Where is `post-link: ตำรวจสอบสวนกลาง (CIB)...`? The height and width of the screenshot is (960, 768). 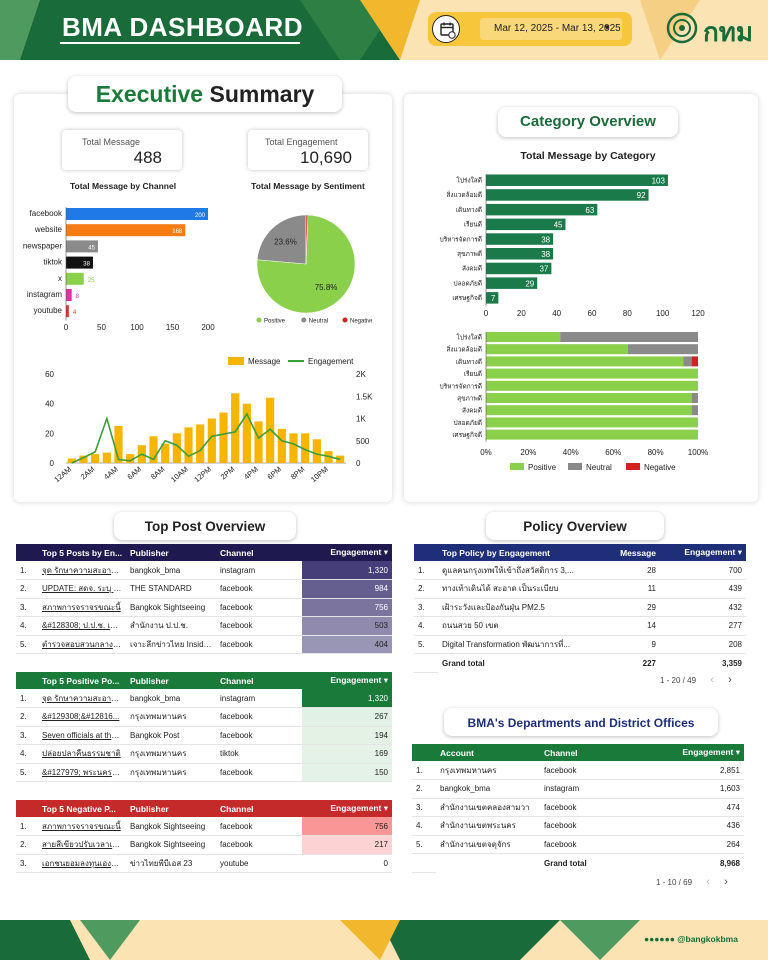
post-link: ตำรวจสอบสวนกลาง (CIB)... is located at coordinates (82, 644).